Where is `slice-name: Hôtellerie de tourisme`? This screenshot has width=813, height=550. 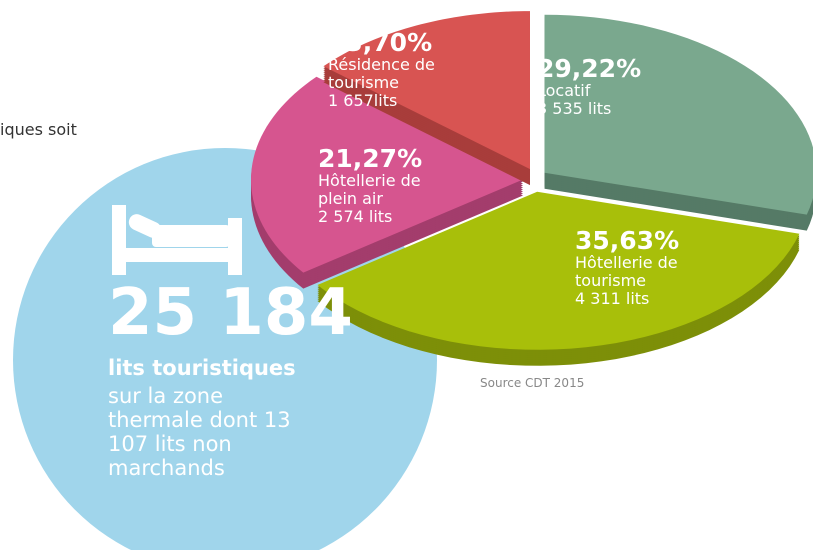
slice-name: Hôtellerie de tourisme is located at coordinates (626, 271).